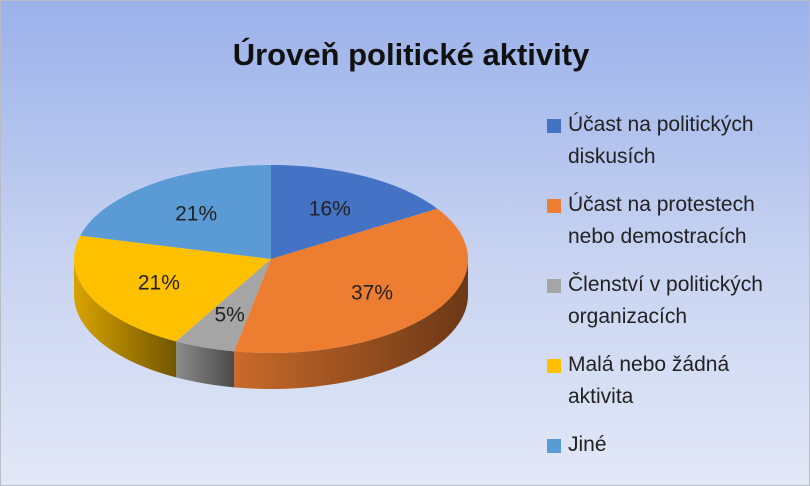 This screenshot has width=810, height=486. I want to click on legend-label: Členství v politických organizacích, so click(665, 300).